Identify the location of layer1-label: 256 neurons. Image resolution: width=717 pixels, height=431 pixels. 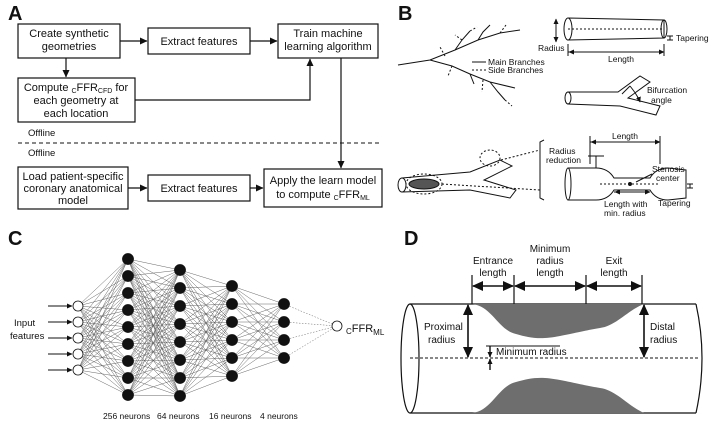
(126, 416).